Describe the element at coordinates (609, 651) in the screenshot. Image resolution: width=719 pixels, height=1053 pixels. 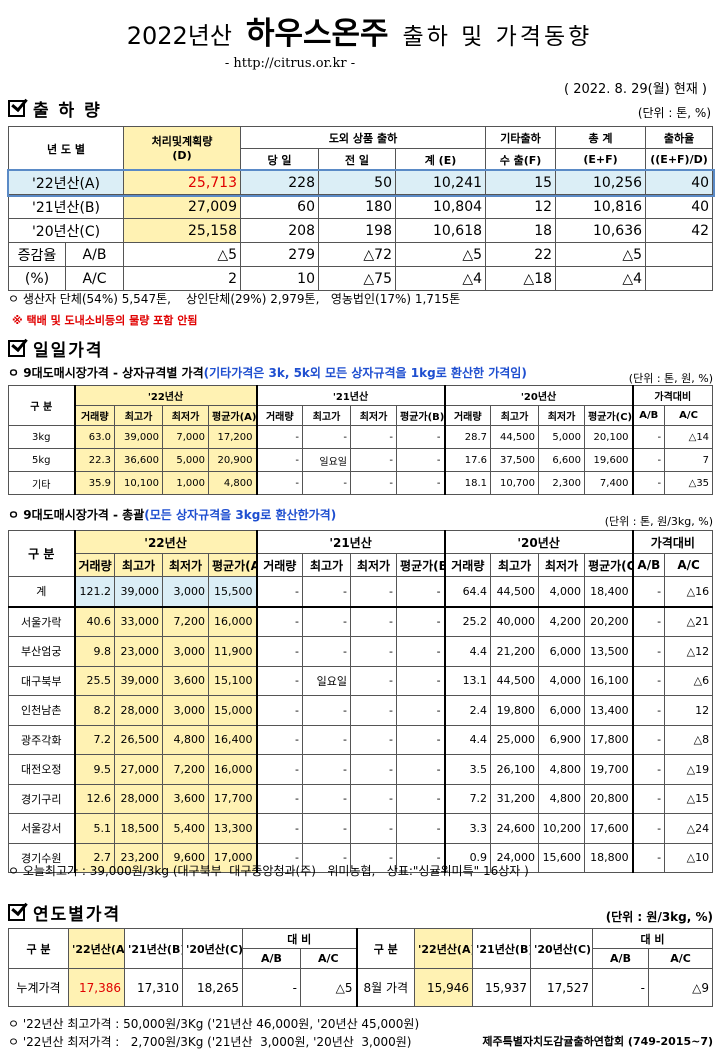
I see `value-cell: 13,500` at that location.